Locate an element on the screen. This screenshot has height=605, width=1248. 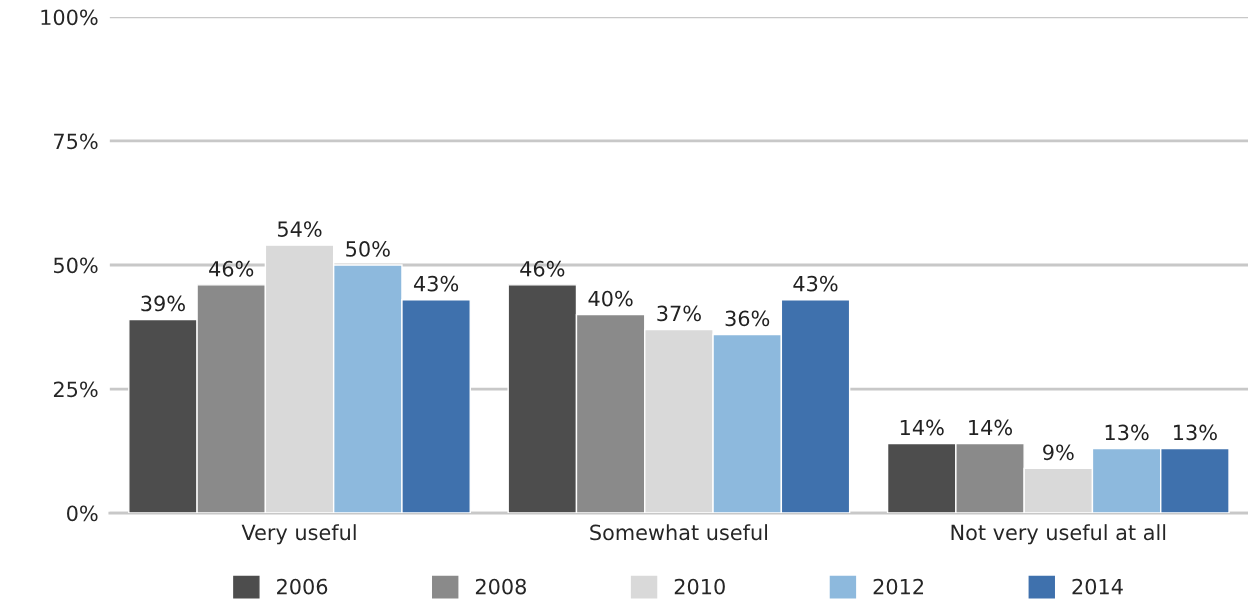
data-label: 50% is located at coordinates (368, 249).